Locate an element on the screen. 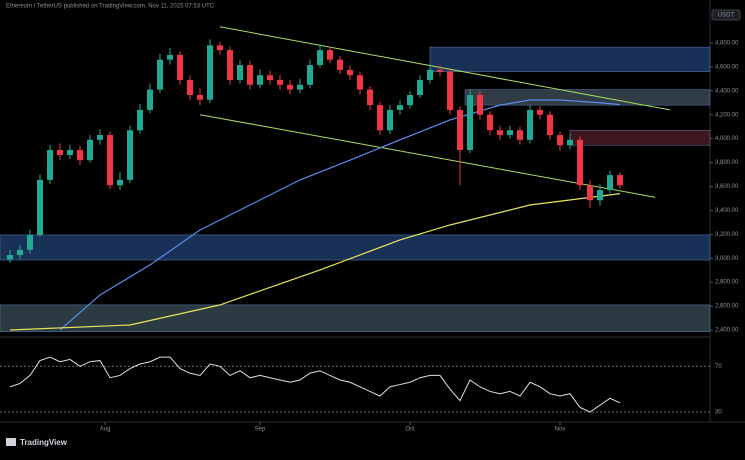 The width and height of the screenshot is (745, 460). currency-button is located at coordinates (726, 15).